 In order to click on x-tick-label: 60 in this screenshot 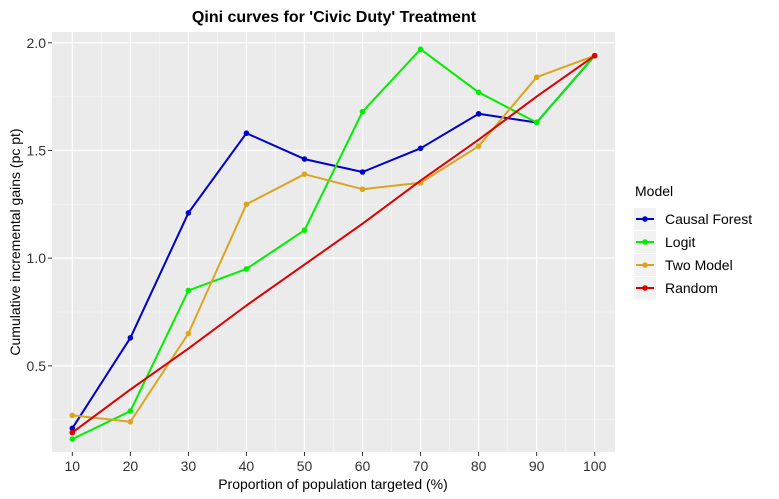, I will do `click(363, 466)`.